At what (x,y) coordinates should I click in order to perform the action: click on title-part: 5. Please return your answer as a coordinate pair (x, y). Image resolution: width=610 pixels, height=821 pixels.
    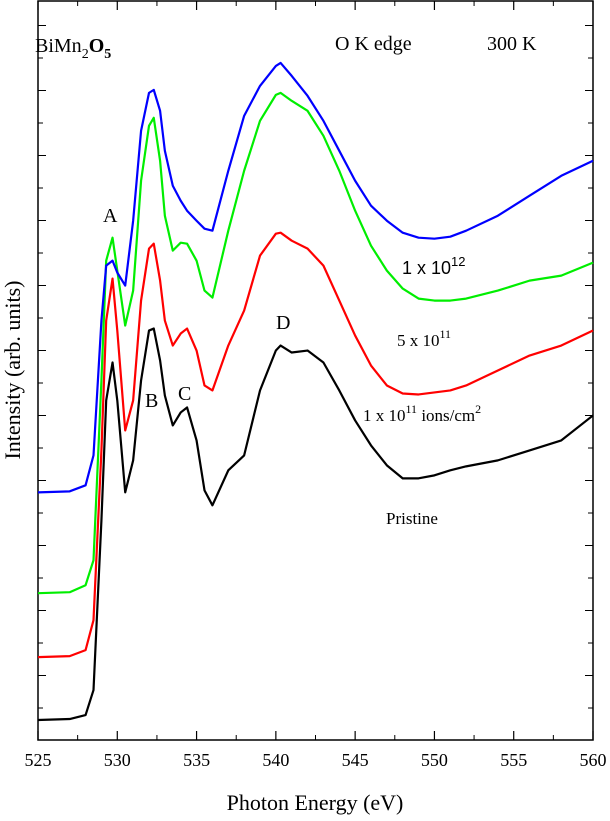
    Looking at the image, I should click on (107, 54).